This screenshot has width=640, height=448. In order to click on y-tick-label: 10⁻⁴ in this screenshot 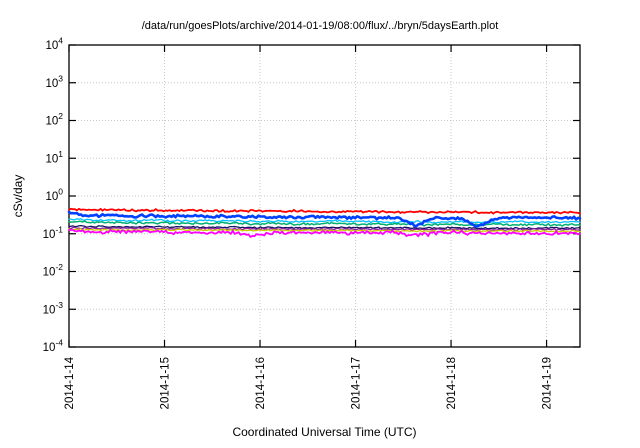, I will do `click(53, 346)`.